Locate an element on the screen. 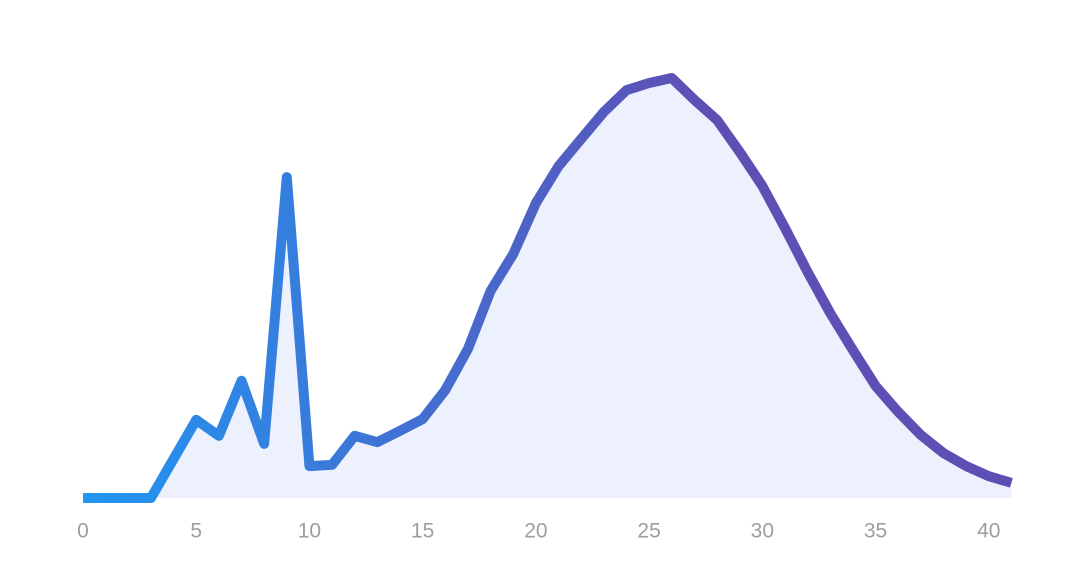  x-tick-label: 20 is located at coordinates (535, 531).